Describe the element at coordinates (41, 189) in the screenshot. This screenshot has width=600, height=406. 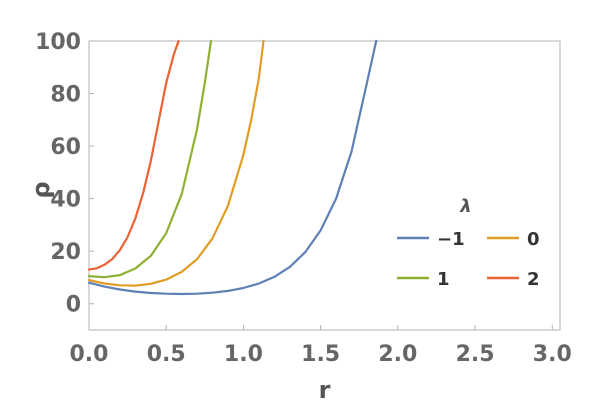
I see `y-axis-title: ρ` at that location.